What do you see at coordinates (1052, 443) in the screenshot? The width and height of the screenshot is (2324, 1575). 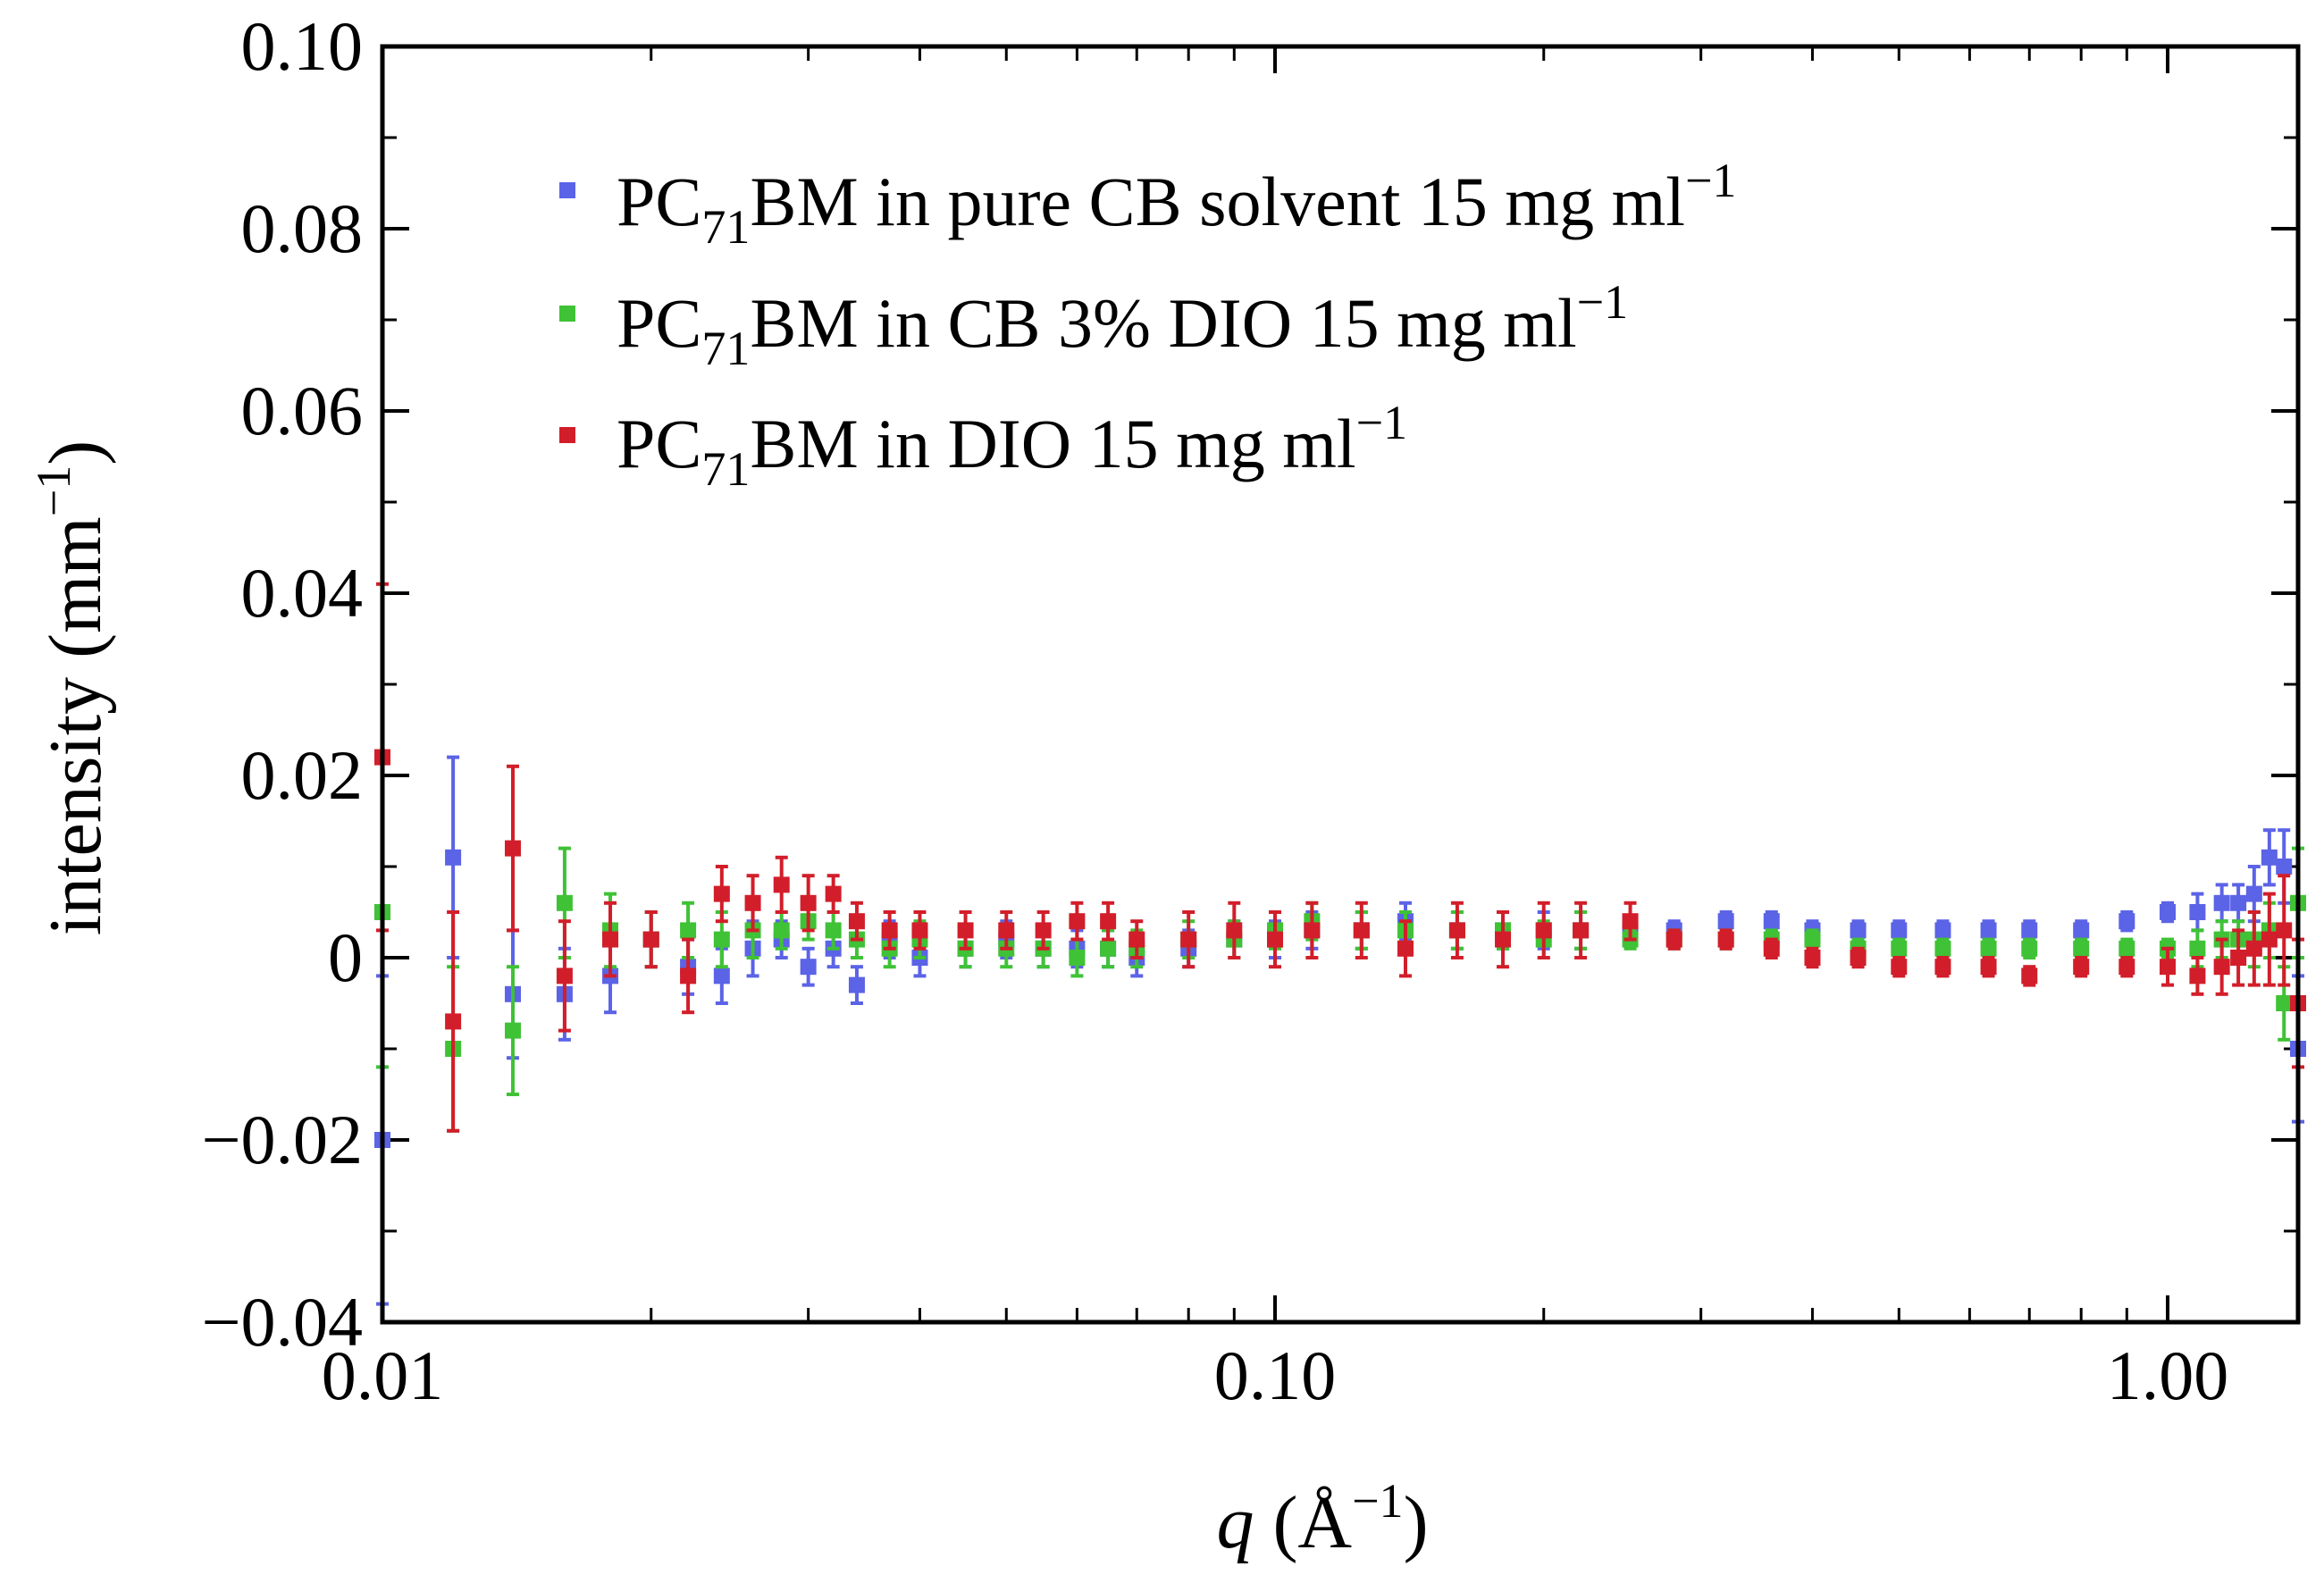 I see `legend-label-red-main: BM in DIO 15 mg ml` at bounding box center [1052, 443].